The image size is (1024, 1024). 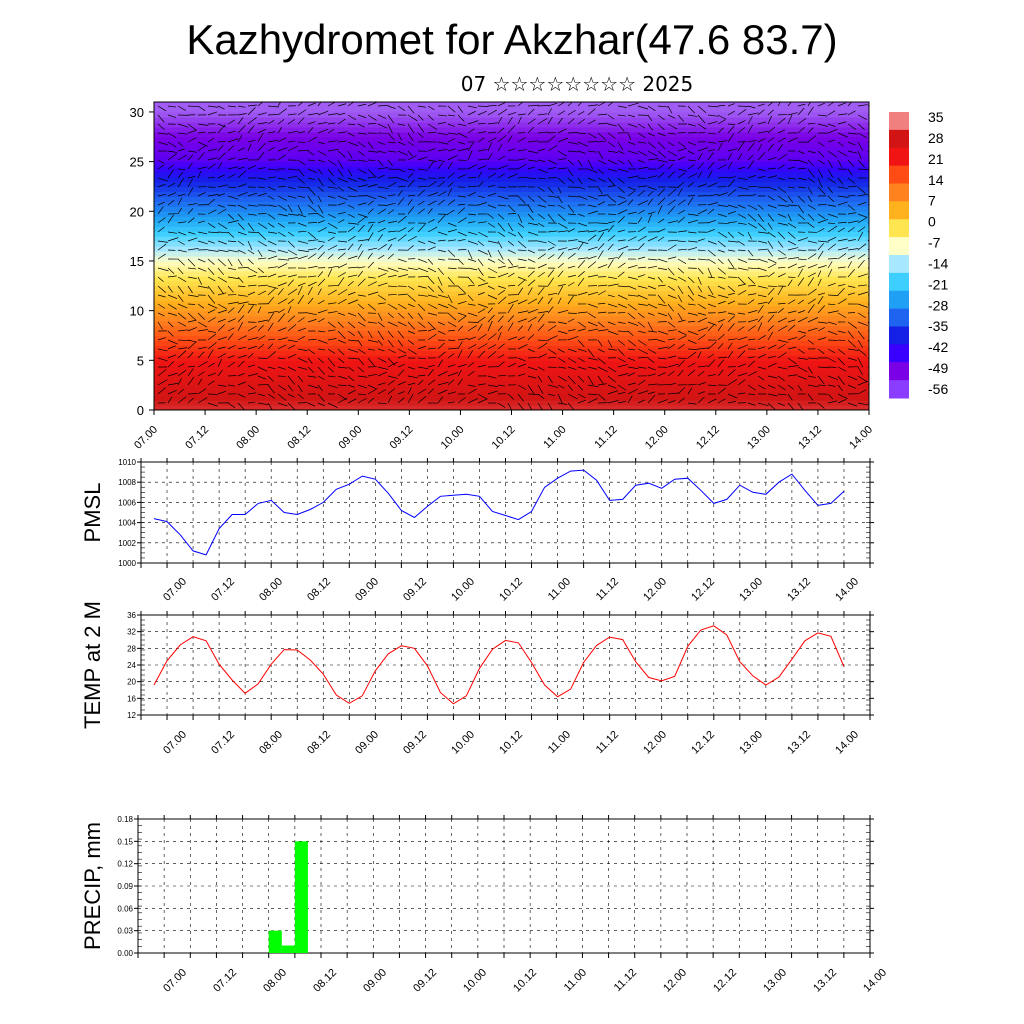 I want to click on x-tick-label: 10.00, so click(x=463, y=743).